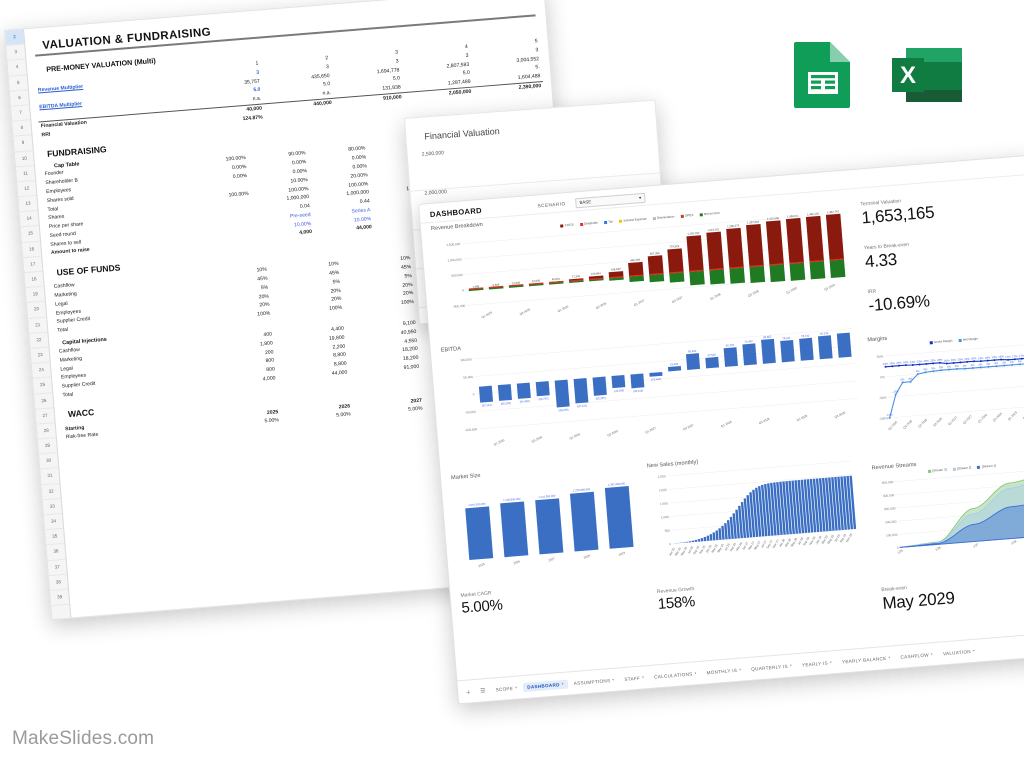  Describe the element at coordinates (58, 583) in the screenshot. I see `row-header-cell: 38` at that location.